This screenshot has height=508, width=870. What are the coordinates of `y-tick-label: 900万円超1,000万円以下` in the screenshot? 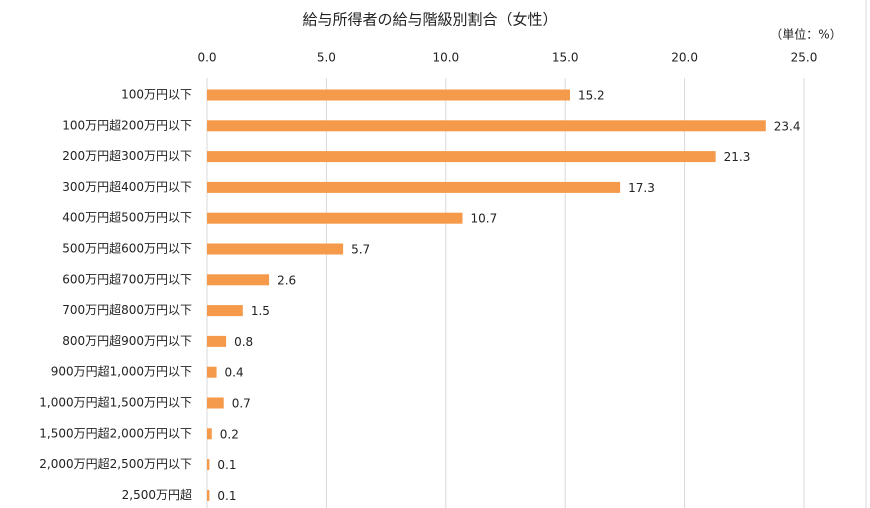 It's located at (121, 371).